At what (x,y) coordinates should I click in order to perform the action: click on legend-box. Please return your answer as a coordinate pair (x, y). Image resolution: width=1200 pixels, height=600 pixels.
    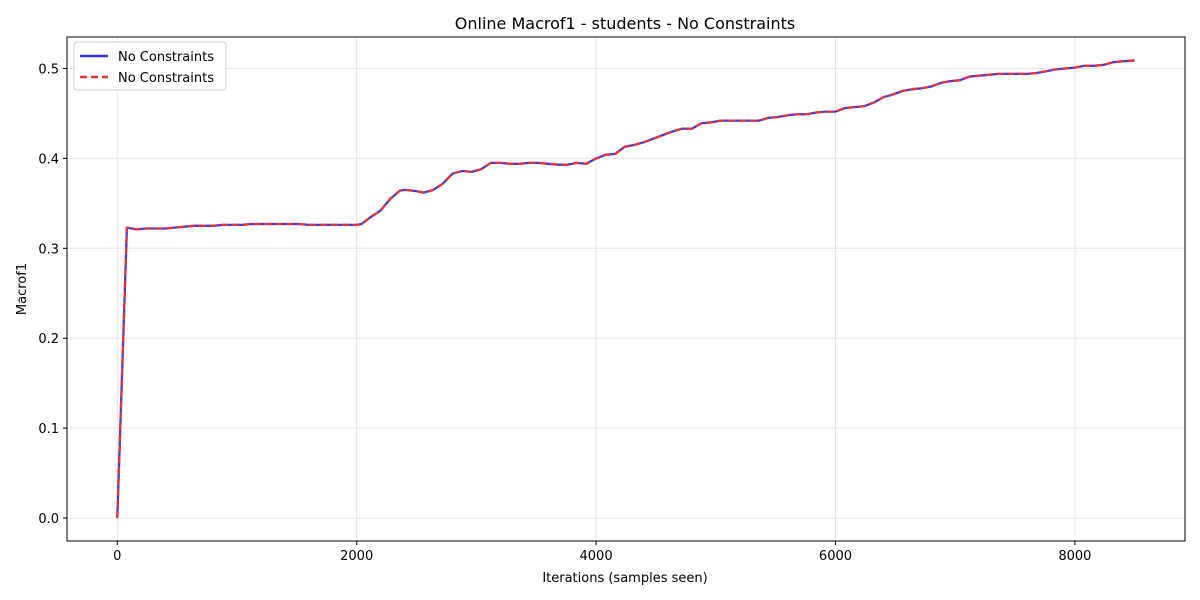
    Looking at the image, I should click on (150, 66).